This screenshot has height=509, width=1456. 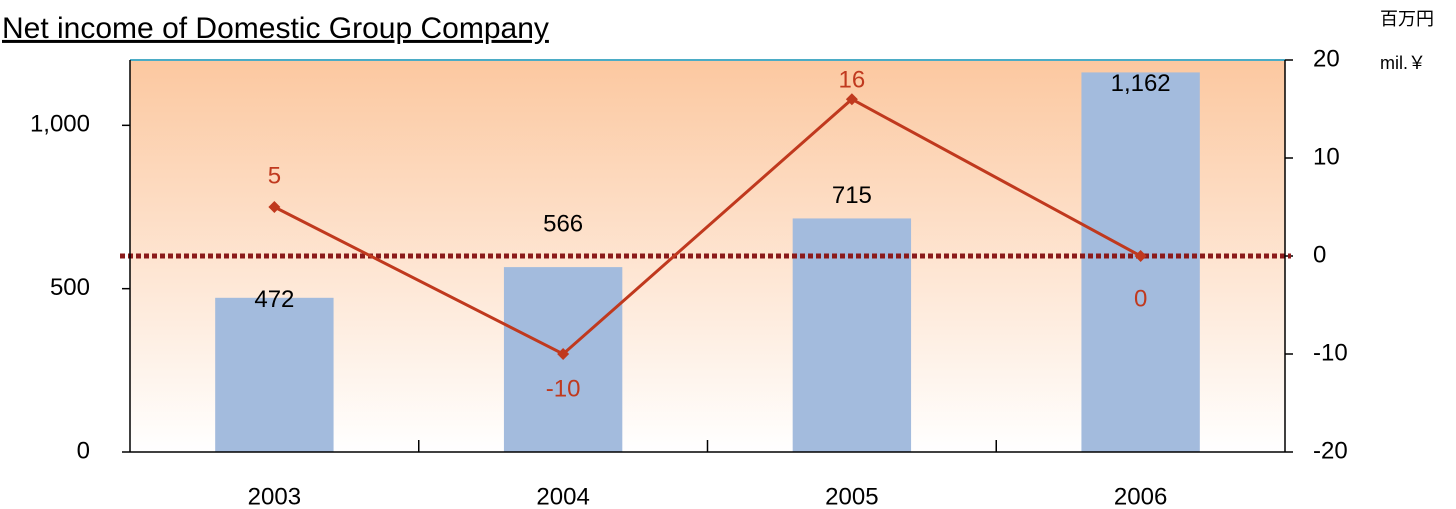 What do you see at coordinates (1326, 156) in the screenshot?
I see `y2-tick-label: 10` at bounding box center [1326, 156].